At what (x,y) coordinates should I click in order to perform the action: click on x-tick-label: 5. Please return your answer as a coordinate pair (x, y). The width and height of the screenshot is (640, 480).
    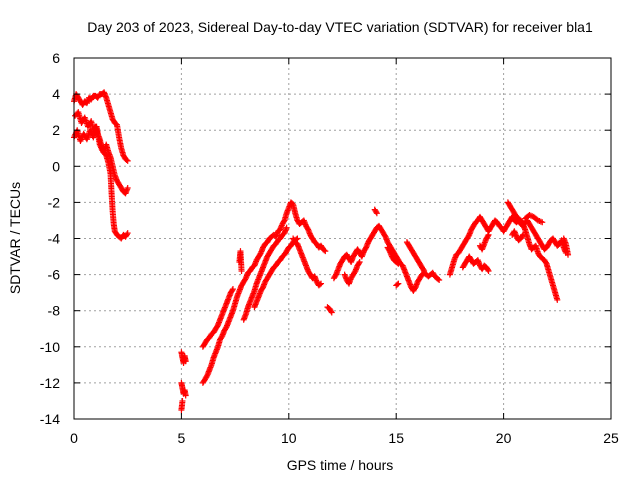
    Looking at the image, I should click on (182, 438).